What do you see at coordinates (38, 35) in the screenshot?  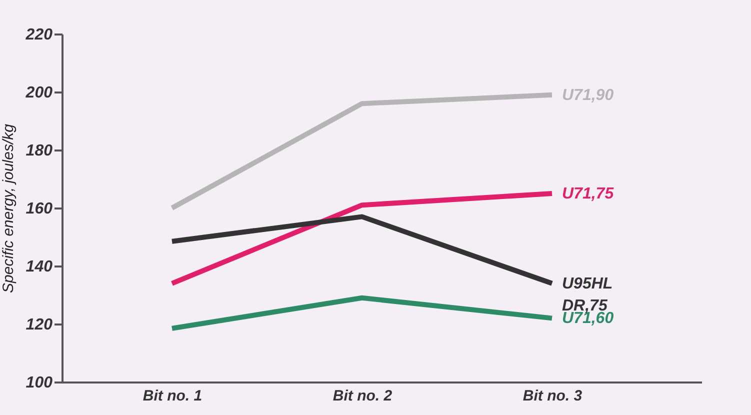 I see `y-tick-label: 220` at bounding box center [38, 35].